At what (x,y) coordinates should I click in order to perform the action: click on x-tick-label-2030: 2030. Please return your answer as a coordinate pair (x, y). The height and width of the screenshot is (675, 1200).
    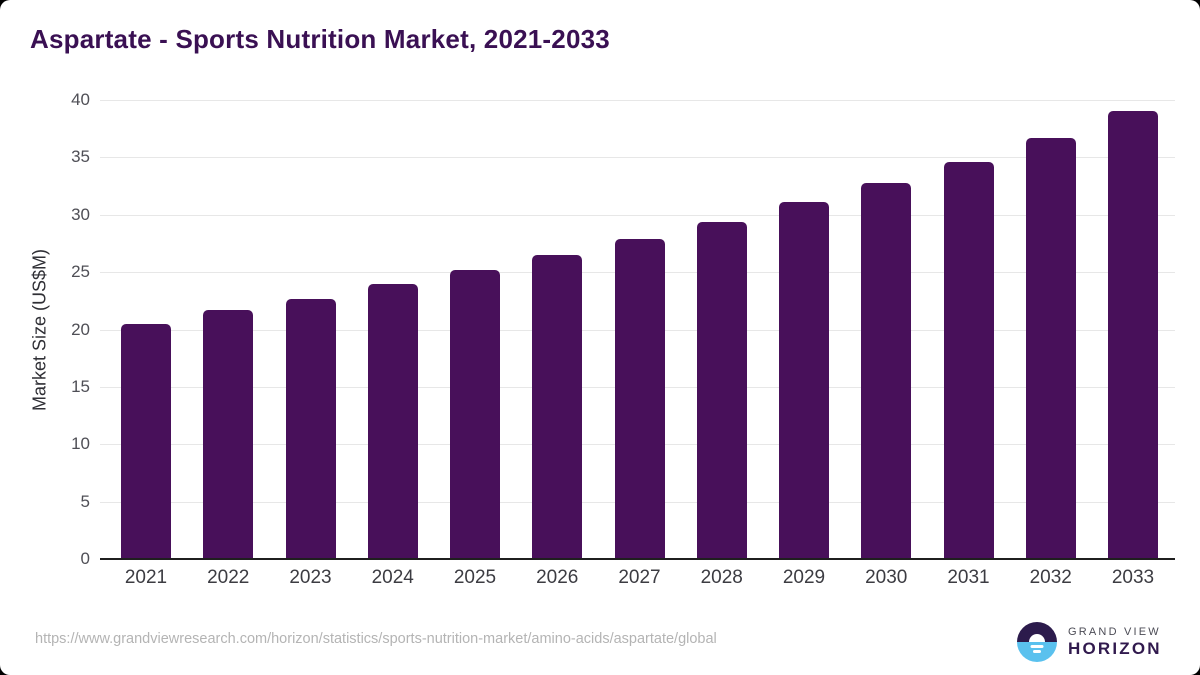
    Looking at the image, I should click on (886, 577).